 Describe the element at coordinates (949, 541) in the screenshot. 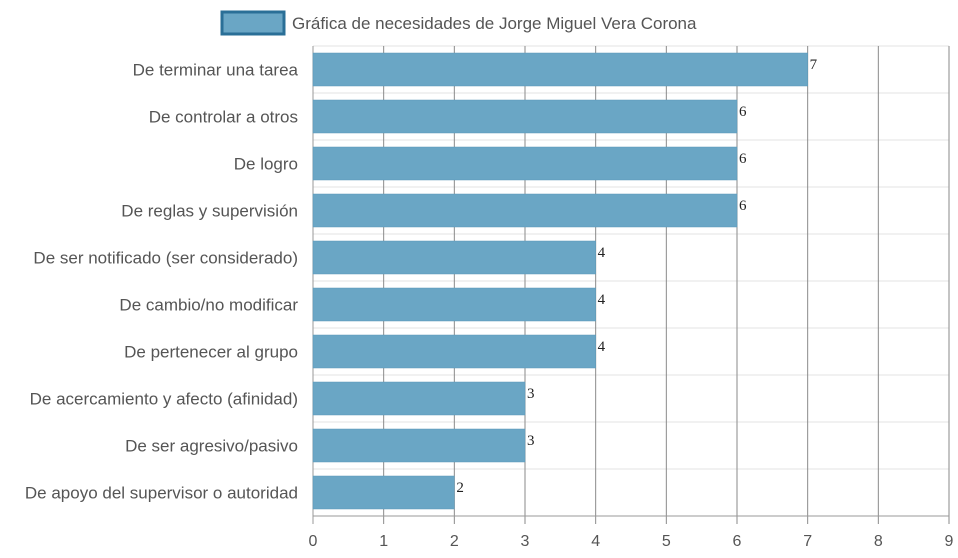

I see `x-tick-label: 9` at that location.